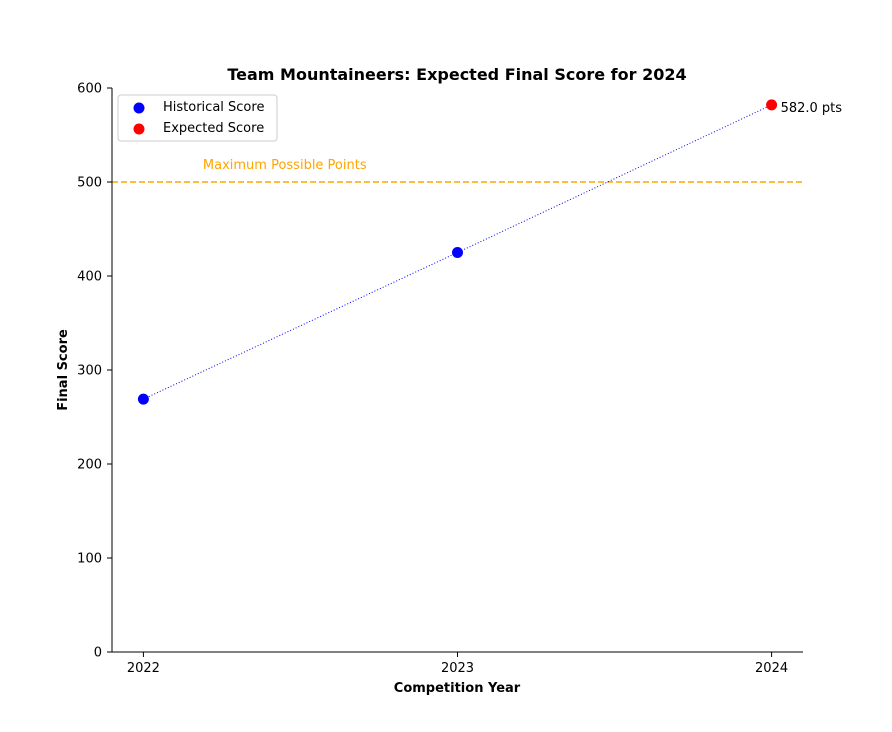 Image resolution: width=892 pixels, height=732 pixels. I want to click on y-tick-label: 300, so click(89, 371).